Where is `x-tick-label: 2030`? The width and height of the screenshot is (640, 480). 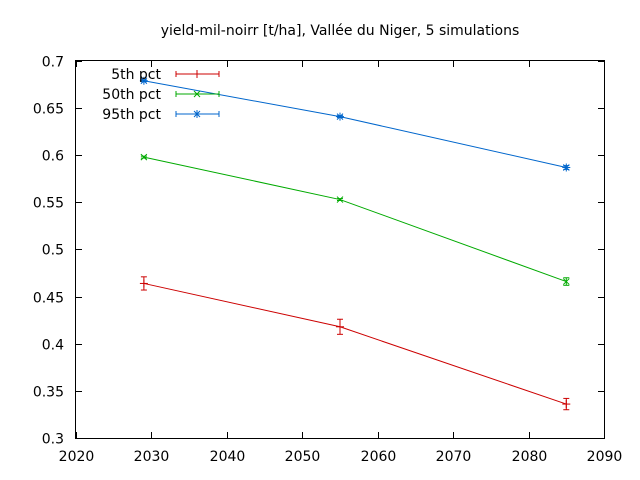 x-tick-label: 2030 is located at coordinates (152, 457).